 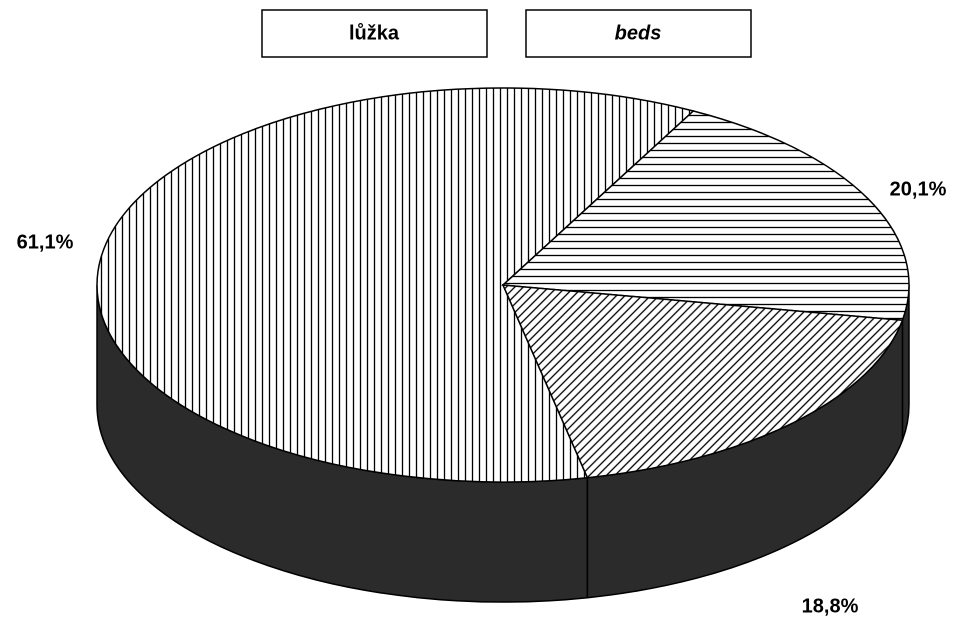 What do you see at coordinates (45, 242) in the screenshot?
I see `data-label: 61,1%` at bounding box center [45, 242].